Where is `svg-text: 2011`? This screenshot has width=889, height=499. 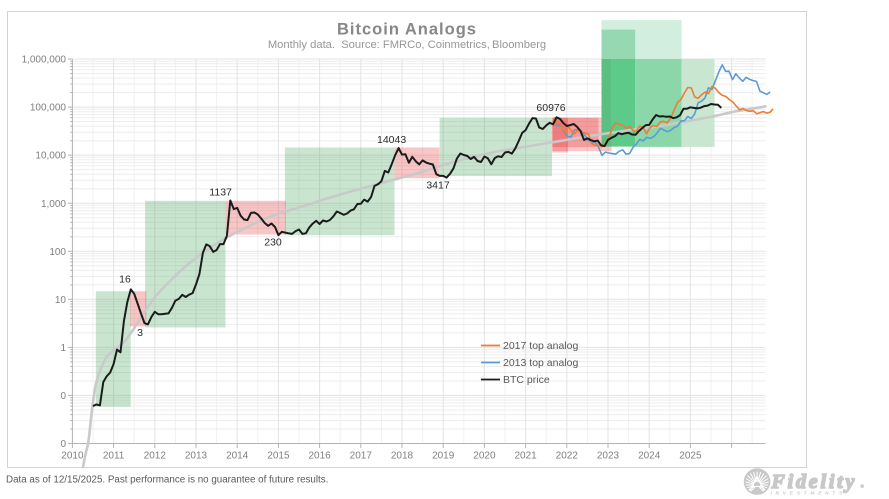
svg-text: 2011 is located at coordinates (114, 456).